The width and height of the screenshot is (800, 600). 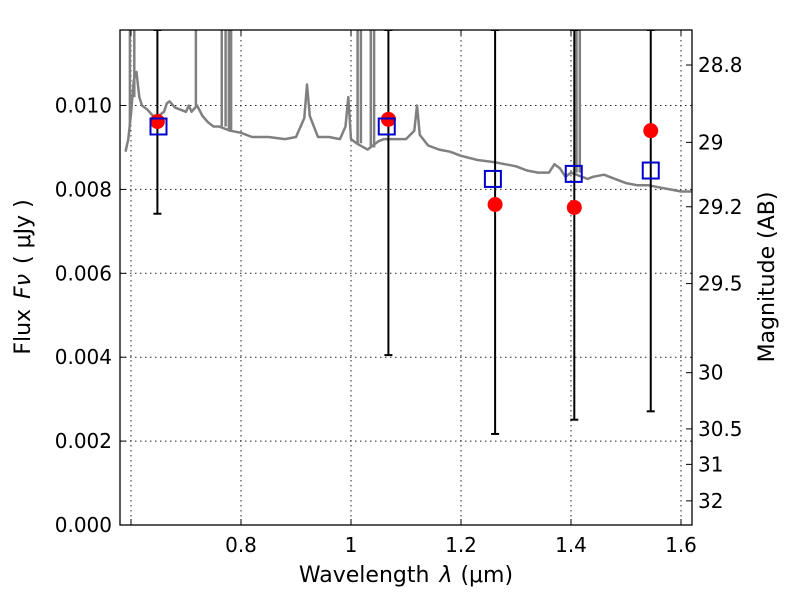 What do you see at coordinates (83, 106) in the screenshot?
I see `y-tick-label: 0.010` at bounding box center [83, 106].